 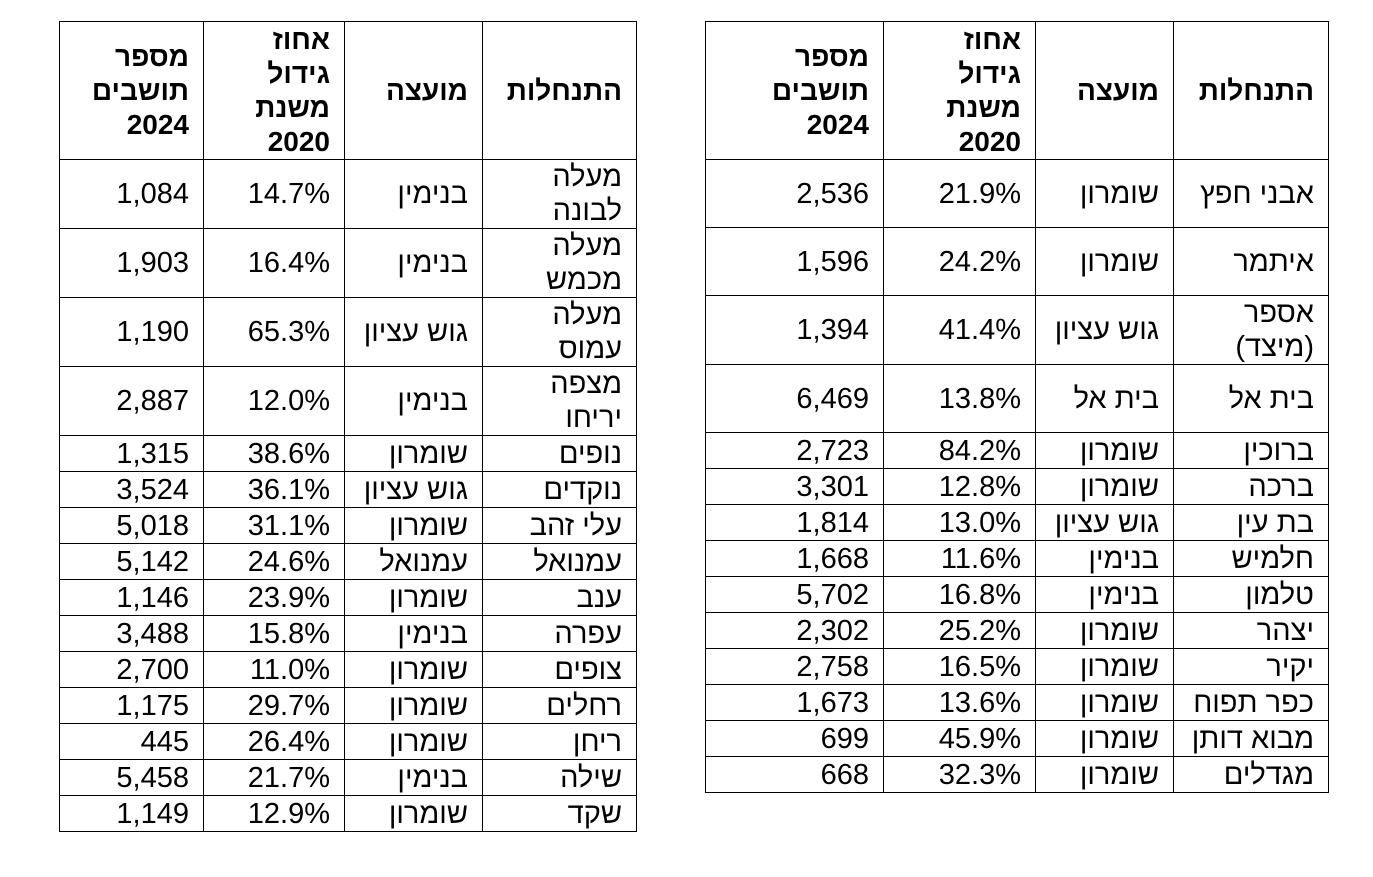 I want to click on residents-2024-cell: 5,458, so click(x=131, y=777).